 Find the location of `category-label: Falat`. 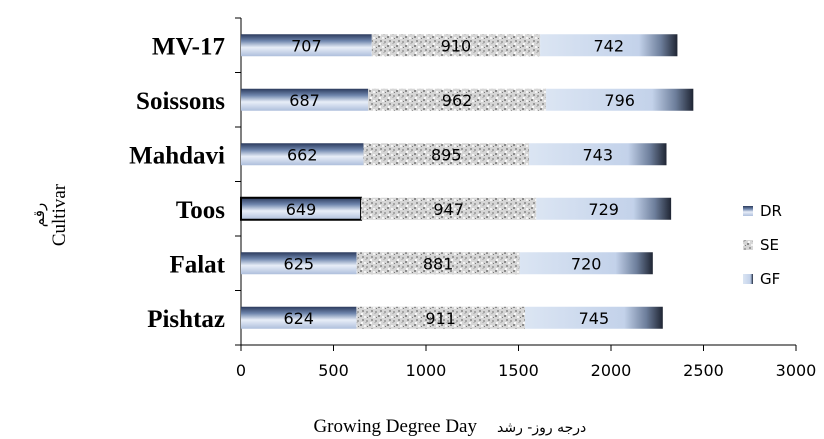

category-label: Falat is located at coordinates (197, 264).